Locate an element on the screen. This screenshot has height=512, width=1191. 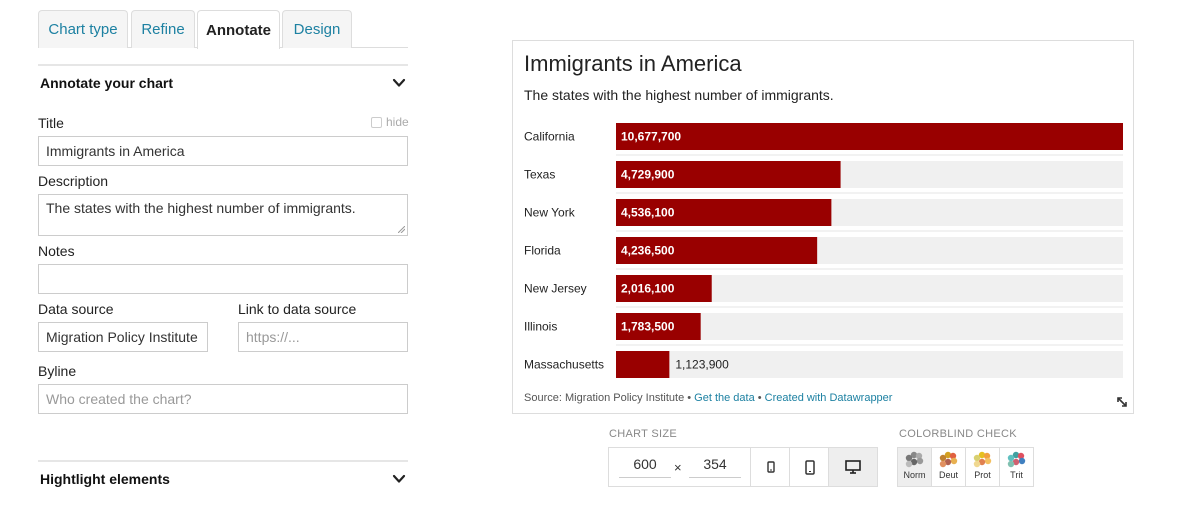
bar-category-label: New York is located at coordinates (550, 213).